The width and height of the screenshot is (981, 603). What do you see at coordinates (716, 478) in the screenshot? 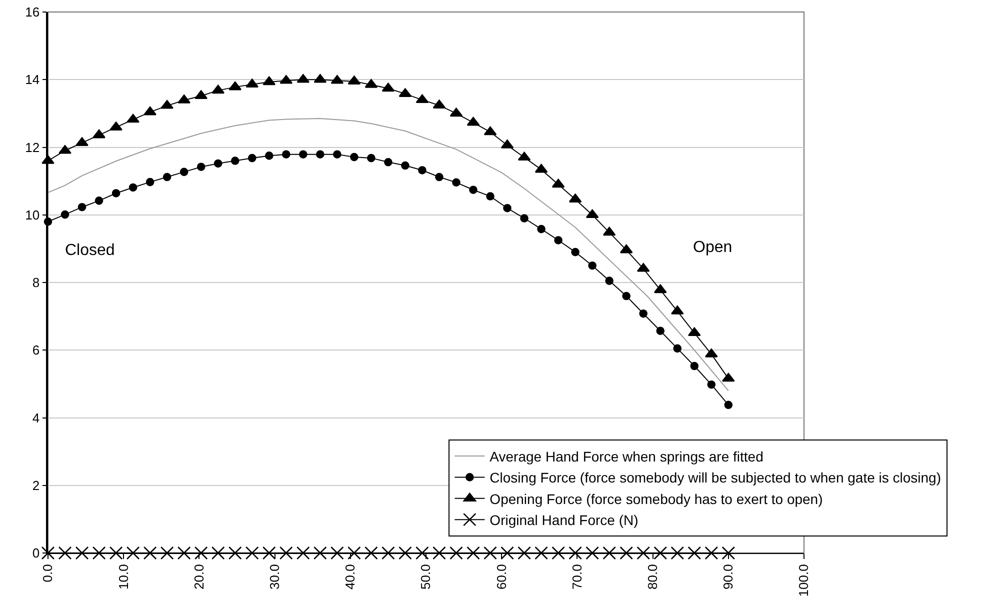
I see `legend-label: Closing Force (force somebody will be subjected to when gate is closing)` at bounding box center [716, 478].